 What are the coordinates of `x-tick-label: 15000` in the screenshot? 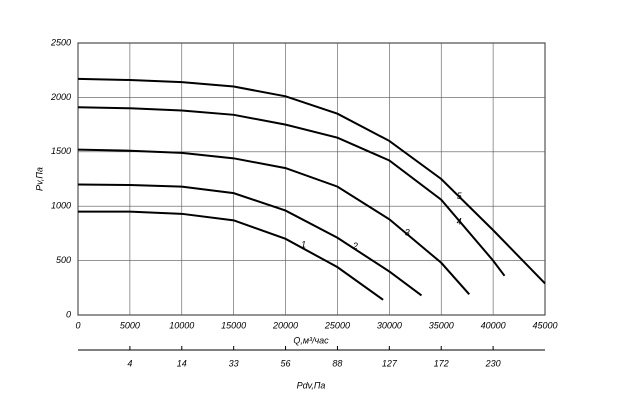 It's located at (233, 325).